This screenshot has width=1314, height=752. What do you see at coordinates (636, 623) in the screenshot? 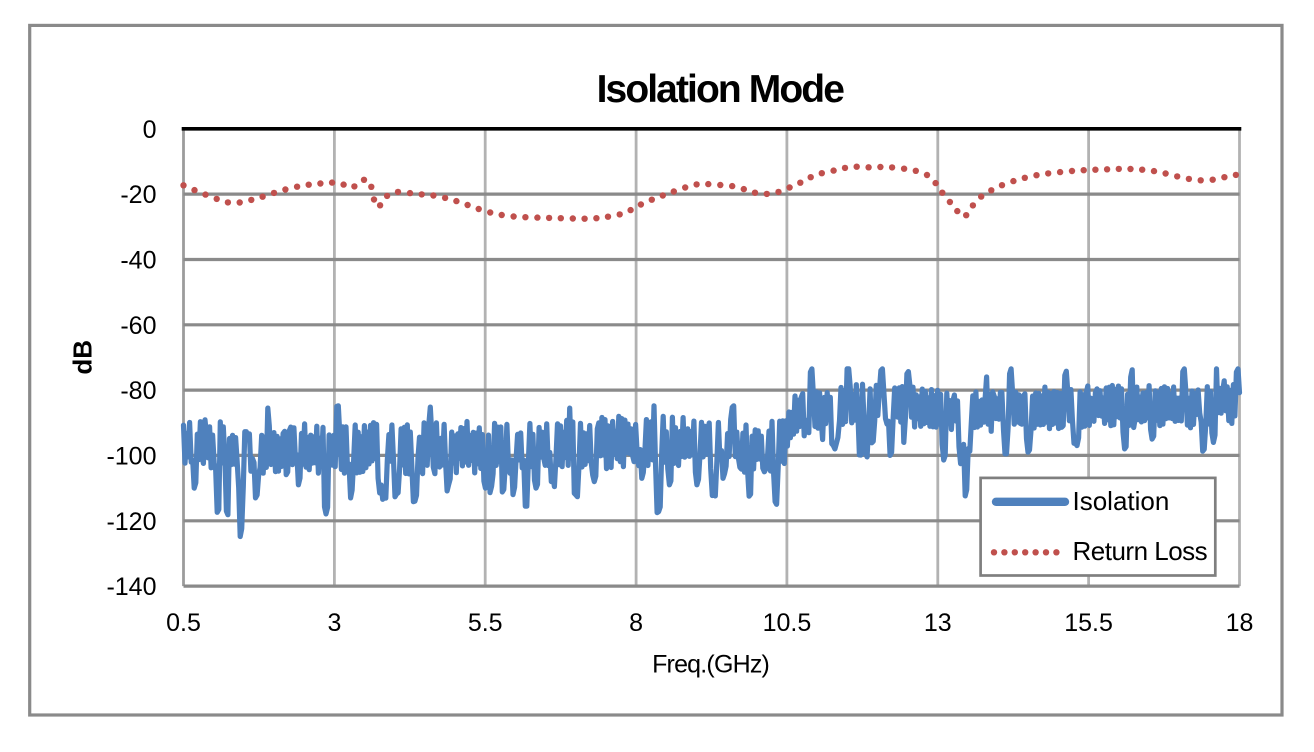
I see `svg-text: 8` at bounding box center [636, 623].